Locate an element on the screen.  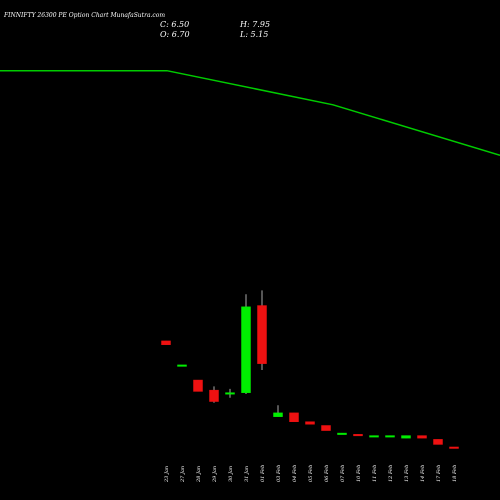
x-tick-label: 01 Feb is located at coordinates (263, 473).